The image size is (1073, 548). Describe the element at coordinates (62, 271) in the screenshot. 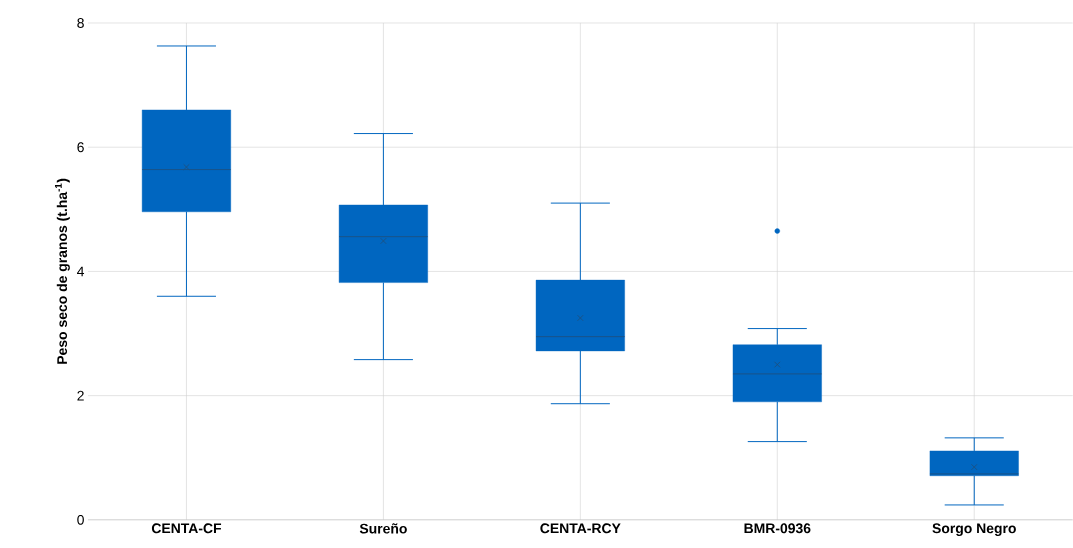

I see `y-axis-title: Peso seco de granos (t.ha$^{-1}$)` at that location.